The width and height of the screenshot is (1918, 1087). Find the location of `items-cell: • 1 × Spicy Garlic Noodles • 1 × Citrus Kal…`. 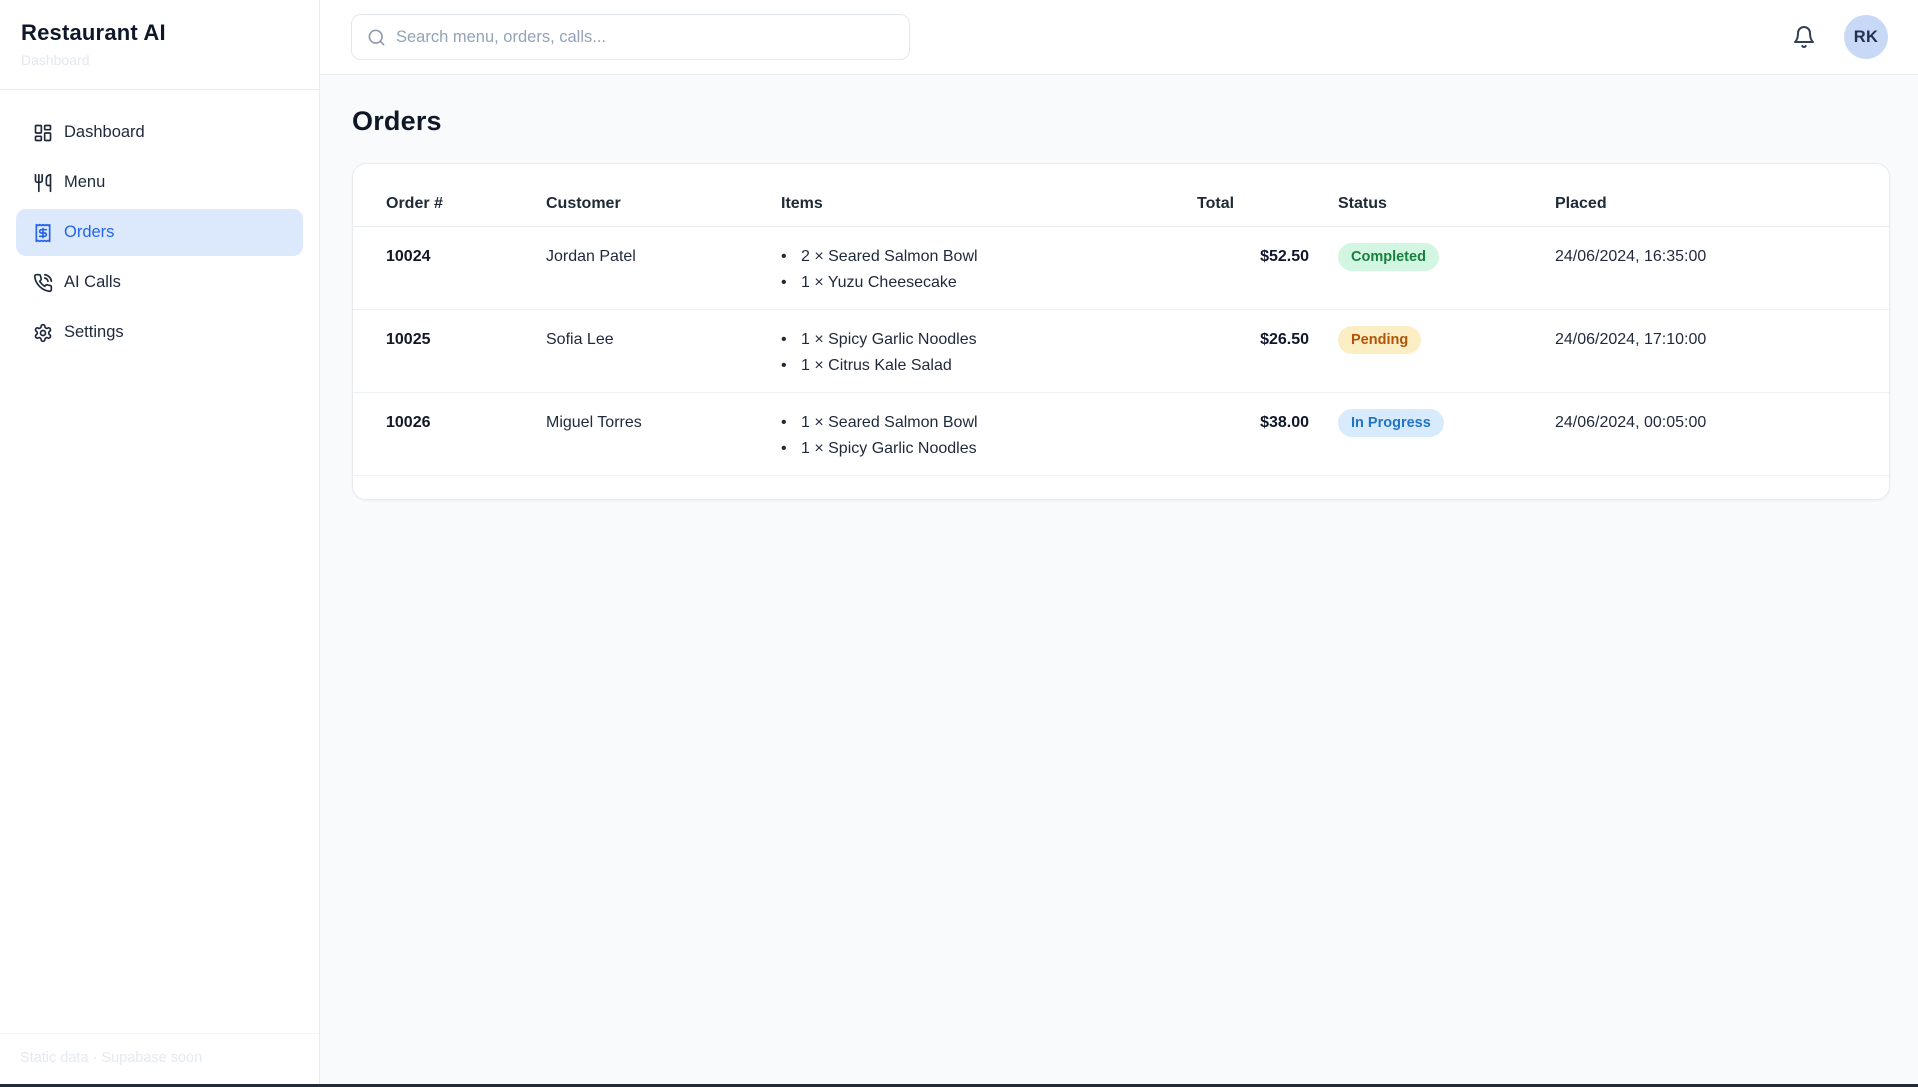

items-cell: • 1 × Spicy Garlic Noodles • 1 × Citrus Kal… is located at coordinates (985, 351).